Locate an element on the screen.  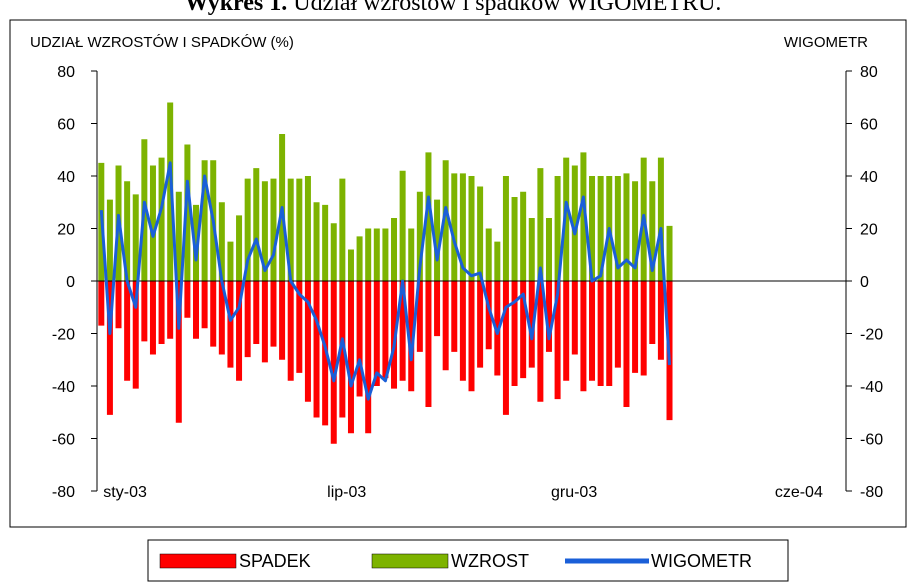
y2-tick-label: 0 is located at coordinates (864, 282).